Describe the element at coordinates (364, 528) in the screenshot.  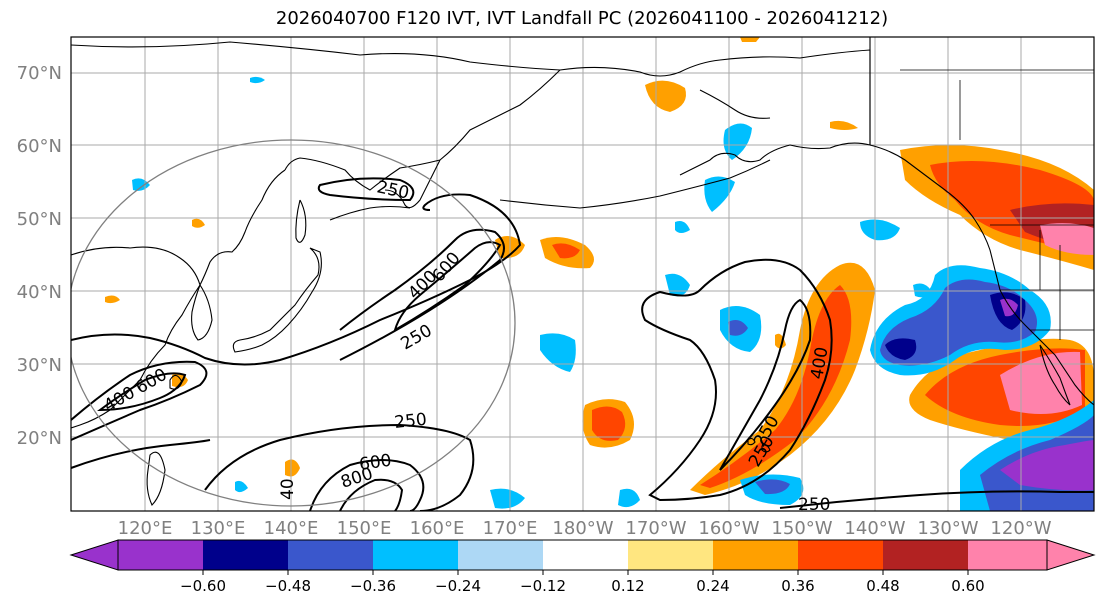
I see `lon-tick-label: 150°E` at that location.